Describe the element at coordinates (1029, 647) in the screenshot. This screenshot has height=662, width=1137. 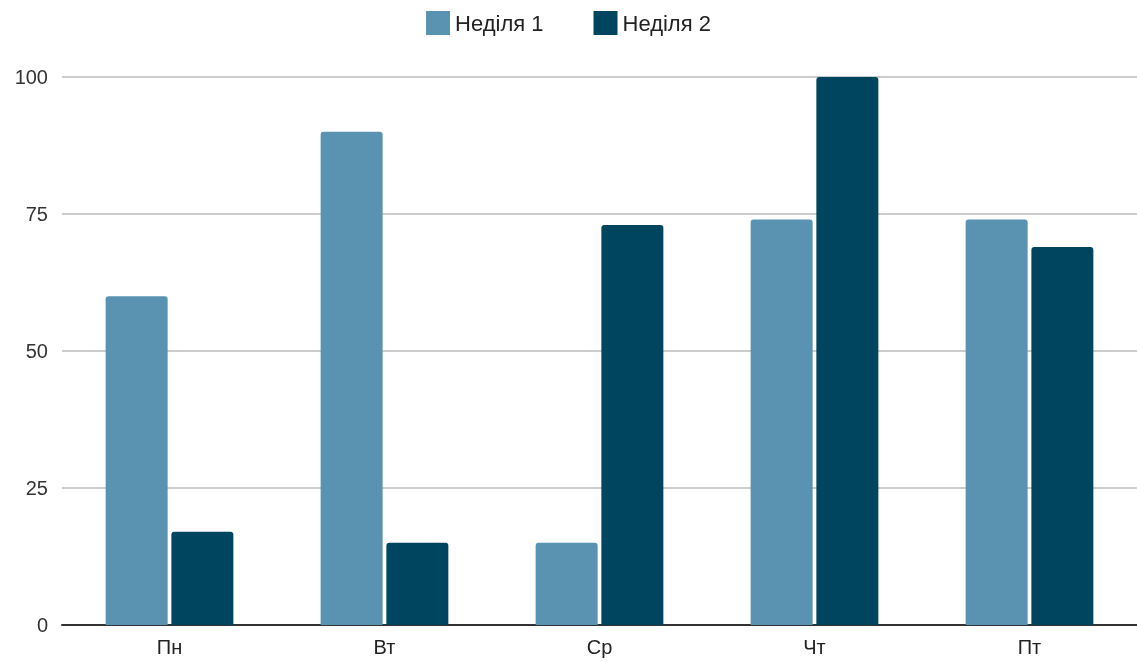
I see `x-tick-label: Пт` at that location.